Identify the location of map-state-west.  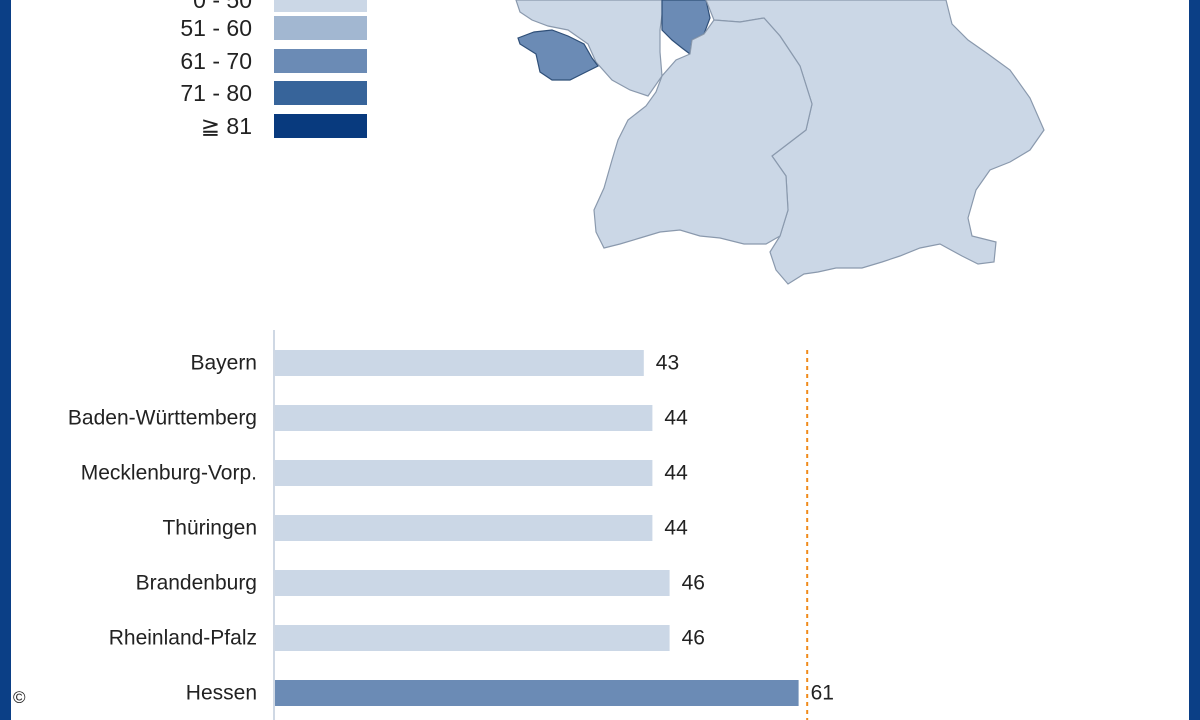
(590, 48).